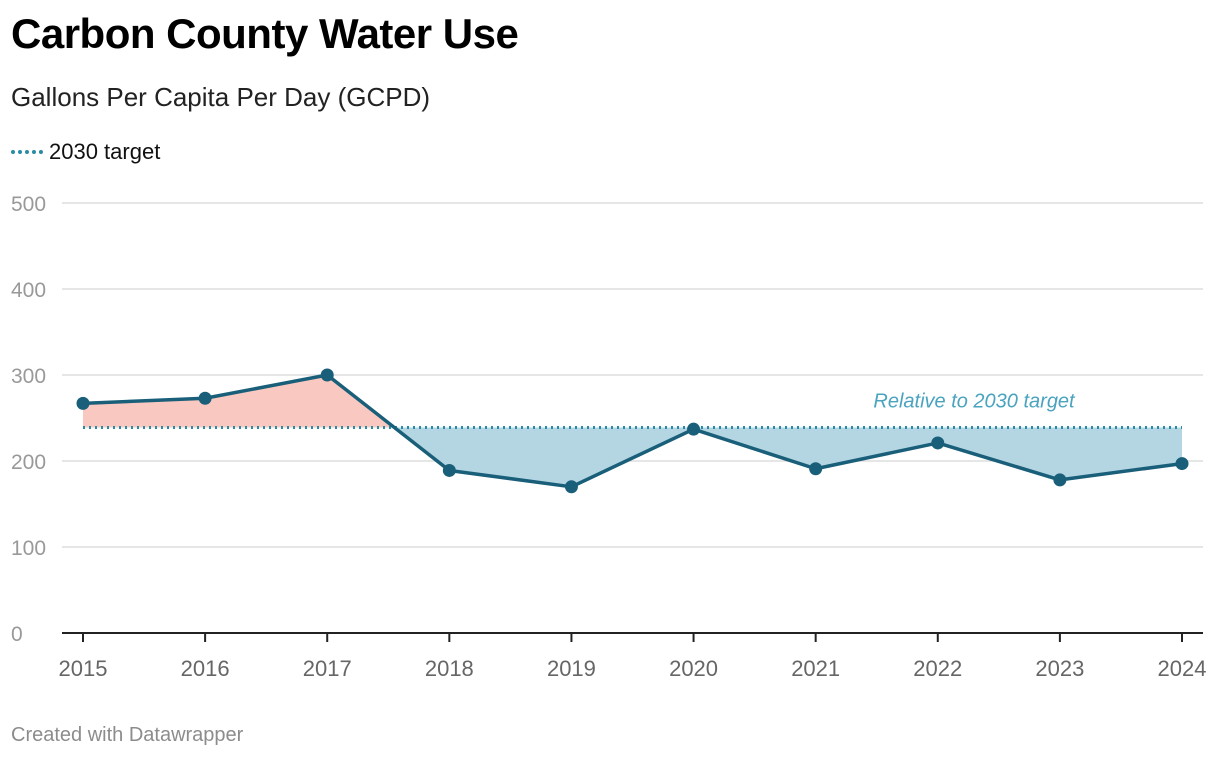 The height and width of the screenshot is (760, 1220). I want to click on y-tick-label-200: 200, so click(28, 462).